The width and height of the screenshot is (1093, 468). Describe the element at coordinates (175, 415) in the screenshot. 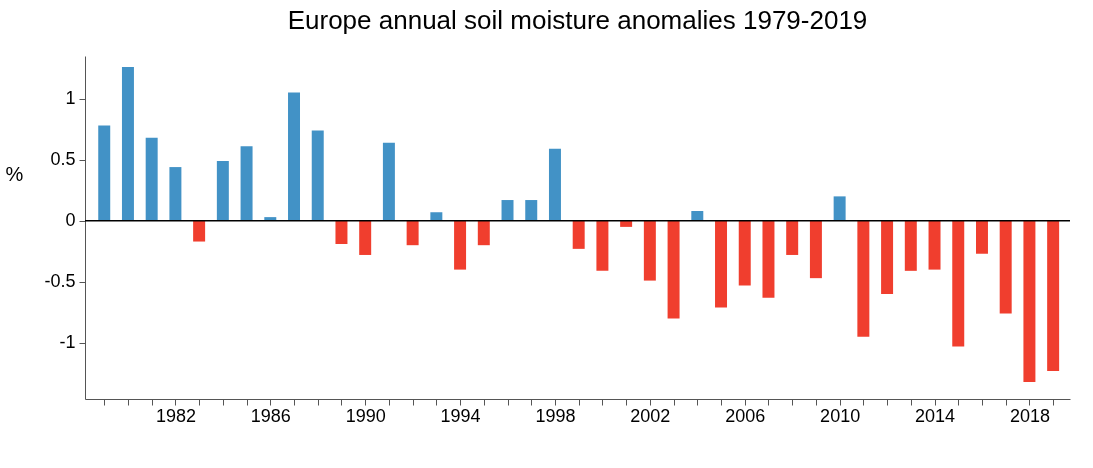

I see `x-tick-label: 1982` at that location.